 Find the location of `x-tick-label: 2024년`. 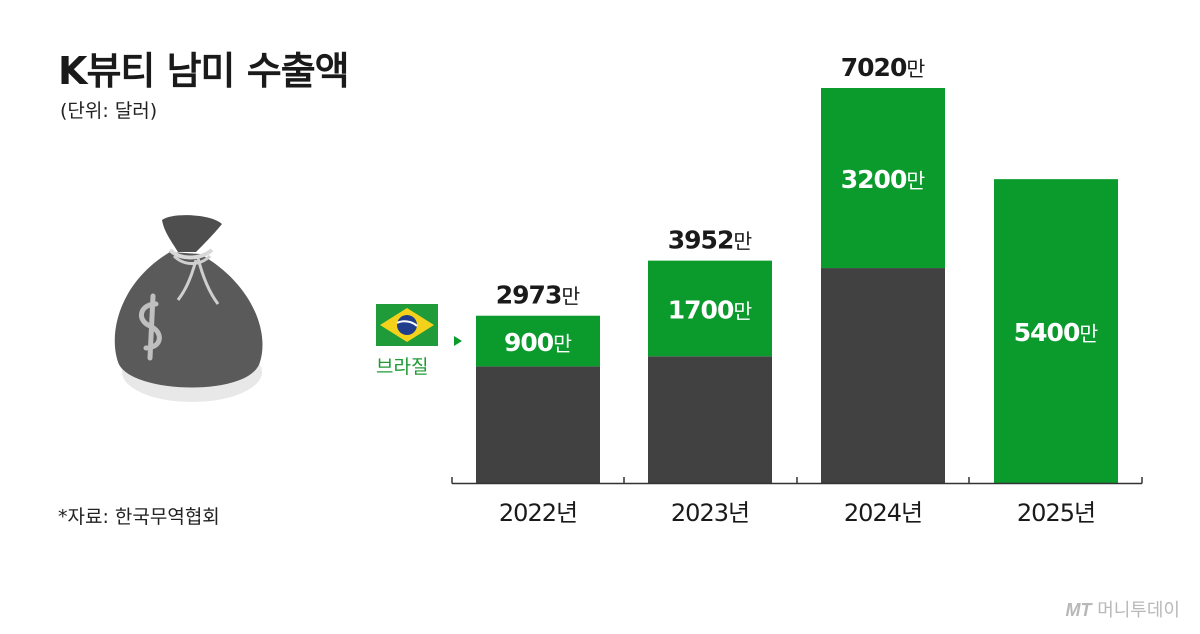

x-tick-label: 2024년 is located at coordinates (883, 513).